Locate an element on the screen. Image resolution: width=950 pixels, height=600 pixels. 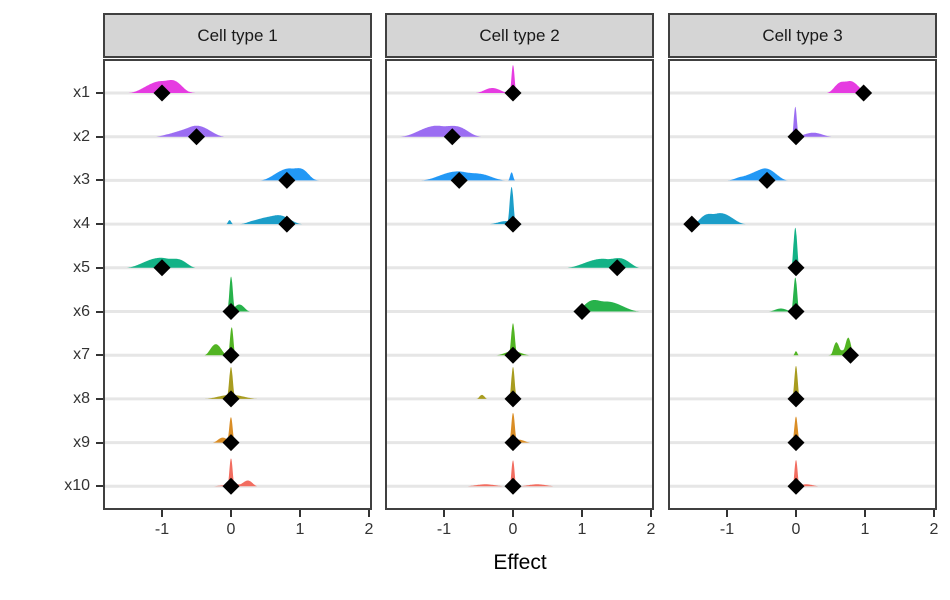
y-axis-label-x5: x5 is located at coordinates (81, 267).